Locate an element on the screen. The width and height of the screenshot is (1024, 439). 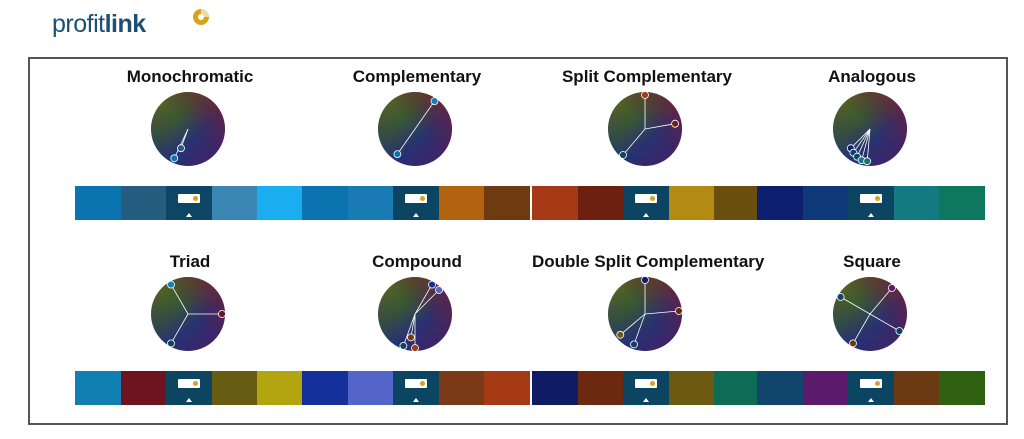
scheme-title: Analogous is located at coordinates (872, 76).